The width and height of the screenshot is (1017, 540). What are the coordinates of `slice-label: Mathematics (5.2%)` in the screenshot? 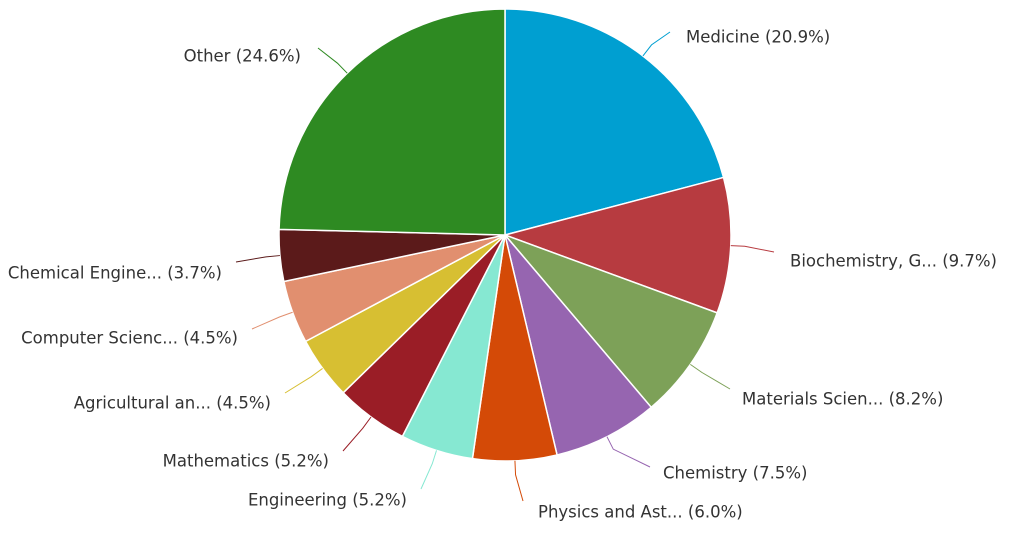 It's located at (246, 461).